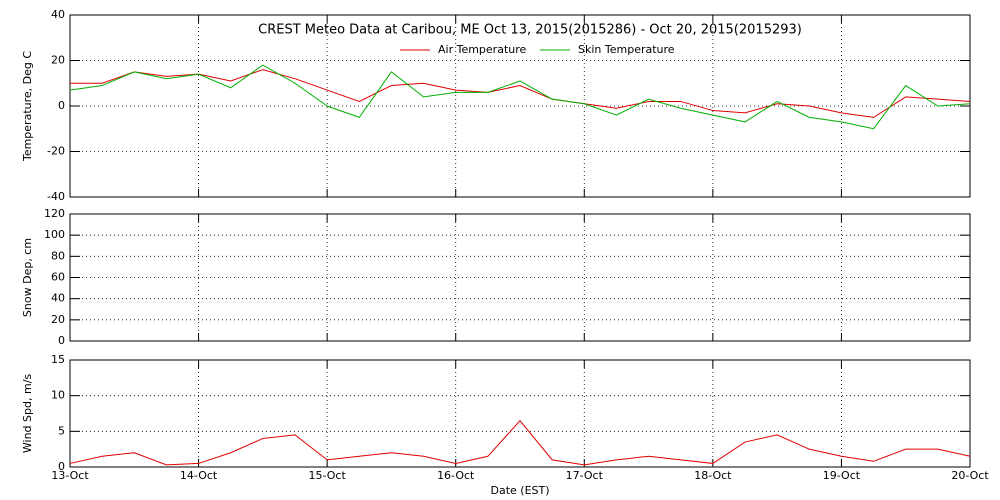 The height and width of the screenshot is (500, 1000). What do you see at coordinates (58, 277) in the screenshot?
I see `y-tick-label: 60` at bounding box center [58, 277].